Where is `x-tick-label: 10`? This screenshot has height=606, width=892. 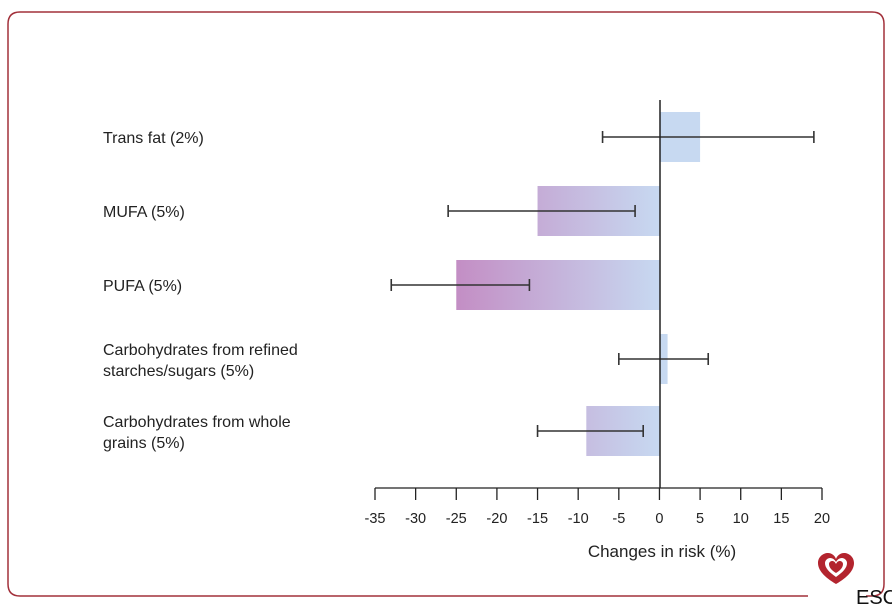 x-tick-label: 10 is located at coordinates (741, 519).